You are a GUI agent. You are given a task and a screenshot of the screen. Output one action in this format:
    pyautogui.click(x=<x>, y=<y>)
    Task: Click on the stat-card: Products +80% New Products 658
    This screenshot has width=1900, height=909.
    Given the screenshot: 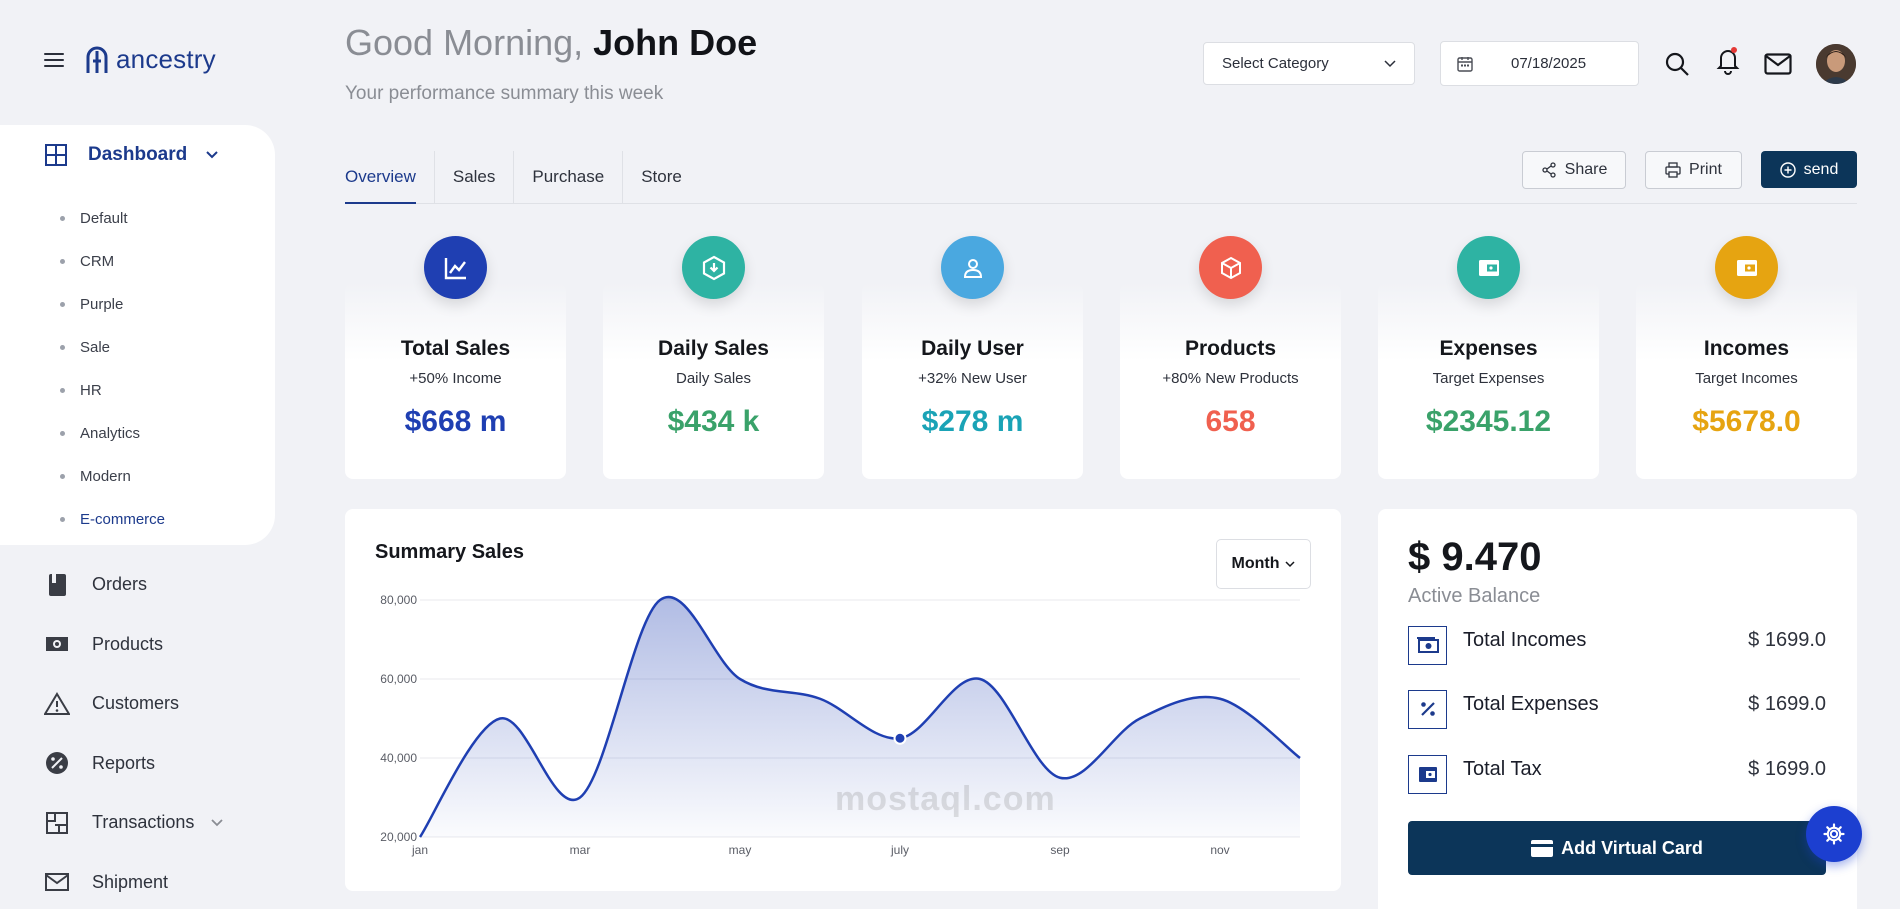 What is the action you would take?
    pyautogui.click(x=1230, y=381)
    